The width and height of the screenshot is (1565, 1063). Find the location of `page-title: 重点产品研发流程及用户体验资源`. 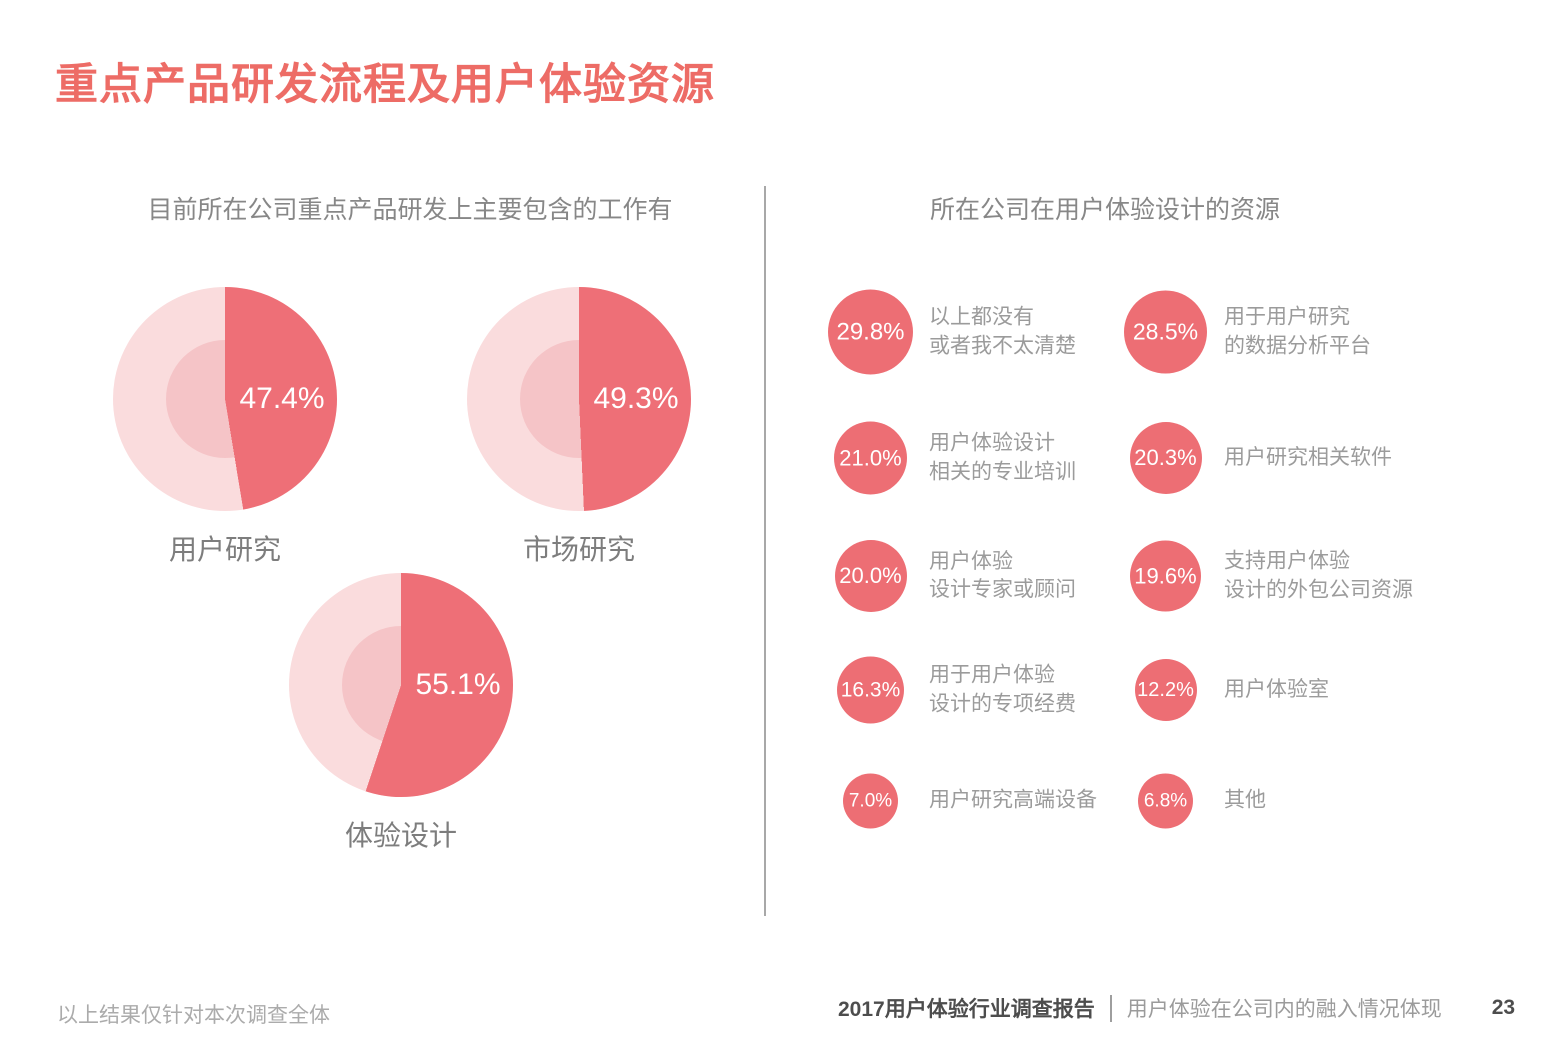

page-title: 重点产品研发流程及用户体验资源 is located at coordinates (385, 85).